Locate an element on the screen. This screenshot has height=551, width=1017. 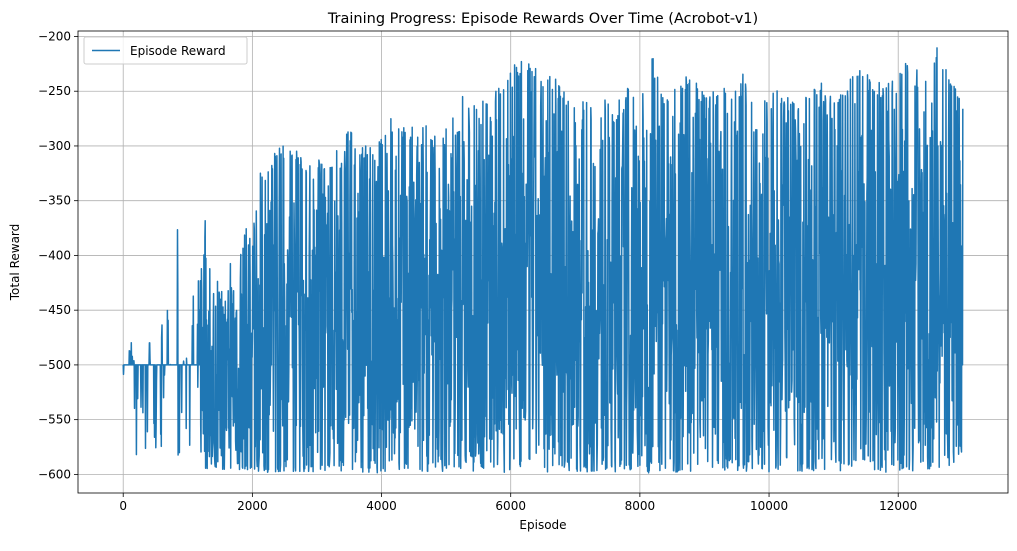
y-tick-label: −250 is located at coordinates (54, 91).